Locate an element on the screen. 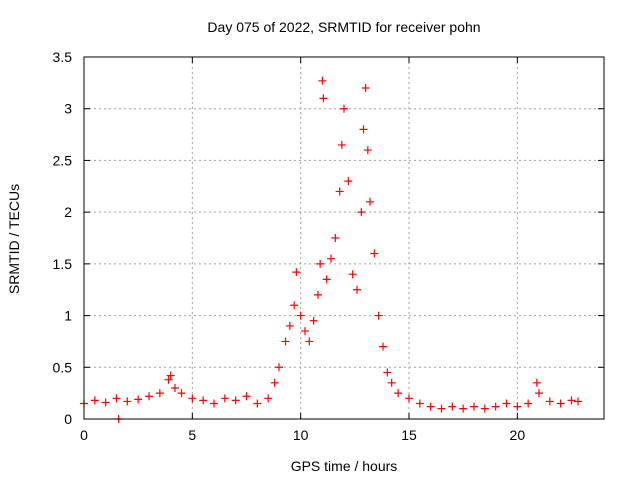  y-tick-label: 0 is located at coordinates (68, 419).